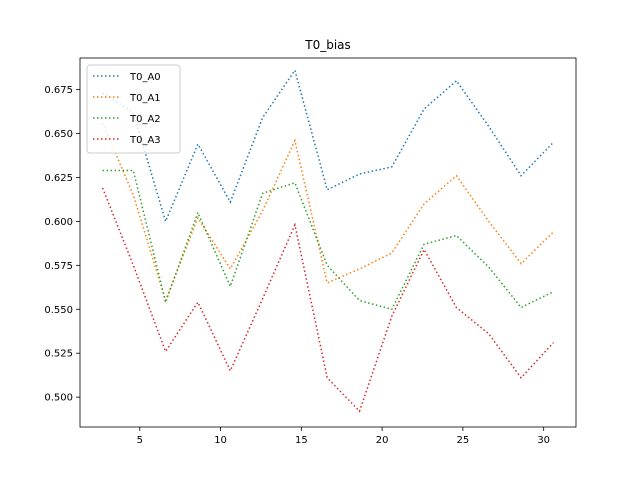  Describe the element at coordinates (327, 45) in the screenshot. I see `chart-title: T0_bias` at that location.